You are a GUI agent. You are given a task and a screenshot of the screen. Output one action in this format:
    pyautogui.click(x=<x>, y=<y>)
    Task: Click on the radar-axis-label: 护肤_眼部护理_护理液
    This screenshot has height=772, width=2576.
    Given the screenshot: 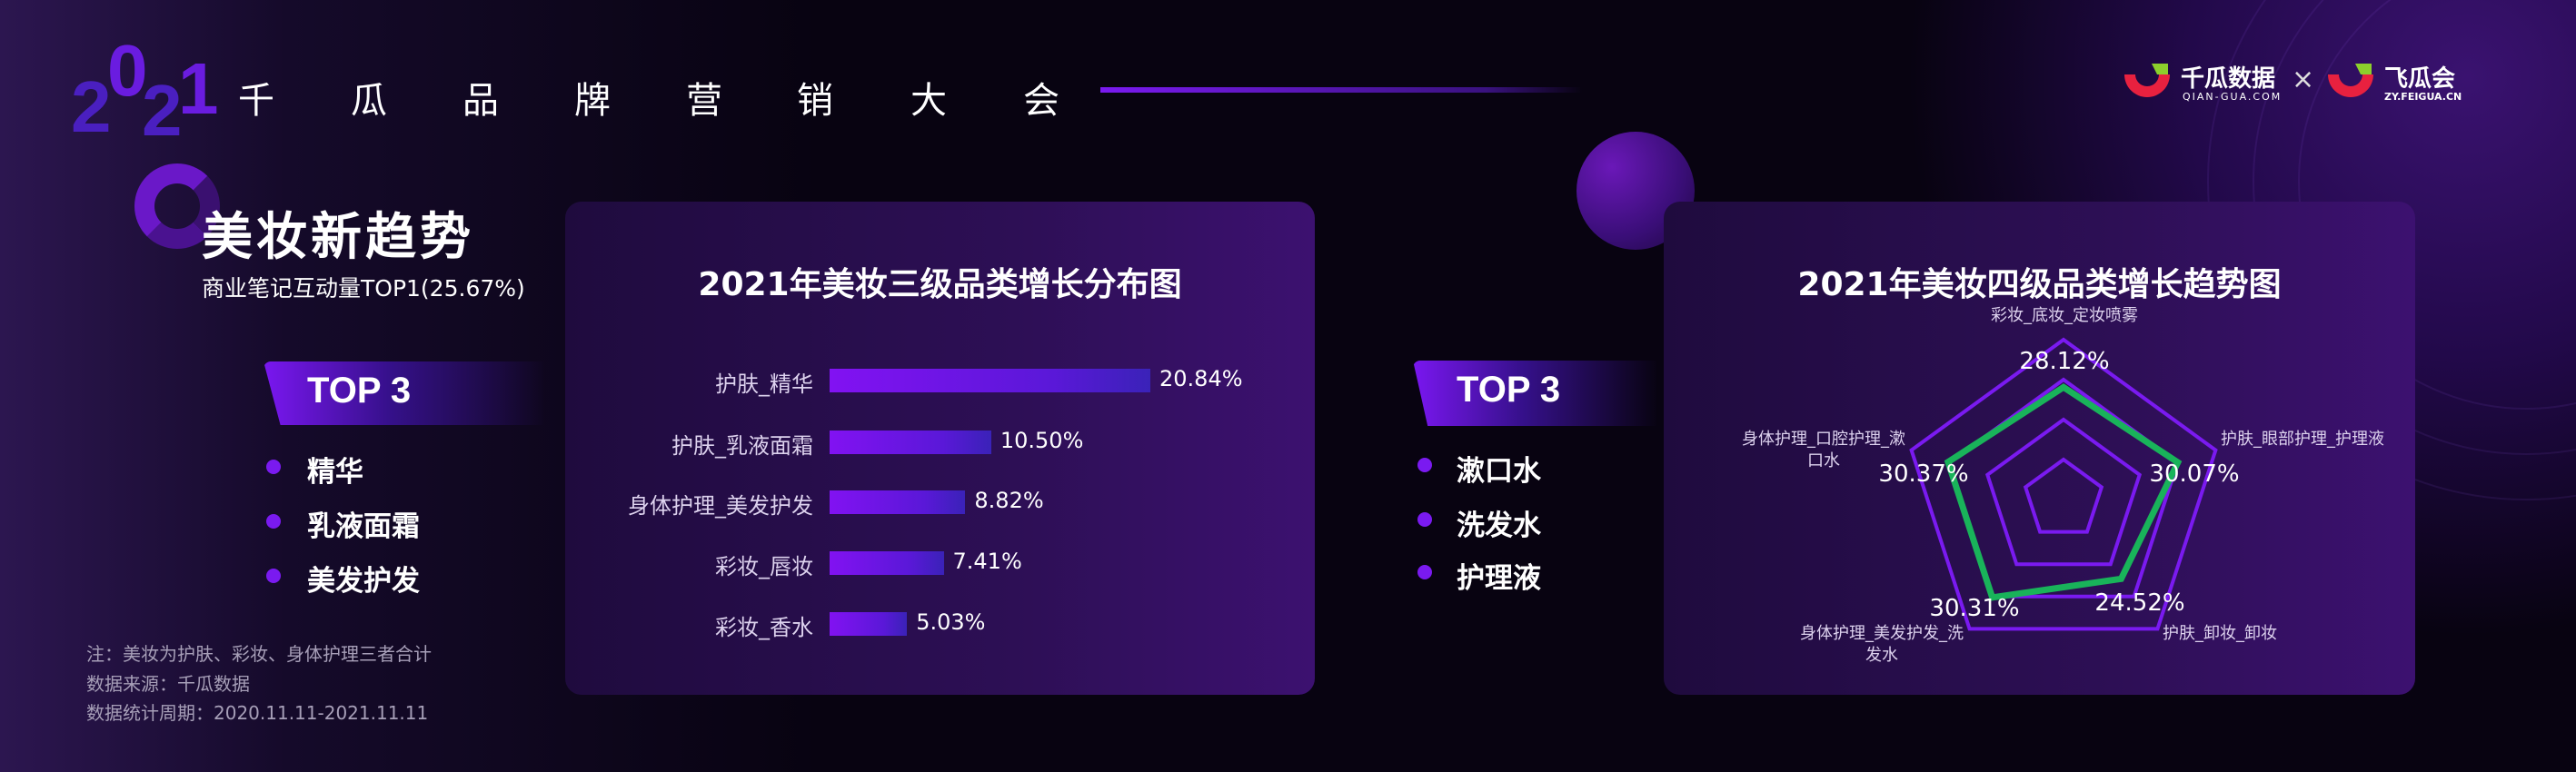 What is the action you would take?
    pyautogui.click(x=2303, y=439)
    